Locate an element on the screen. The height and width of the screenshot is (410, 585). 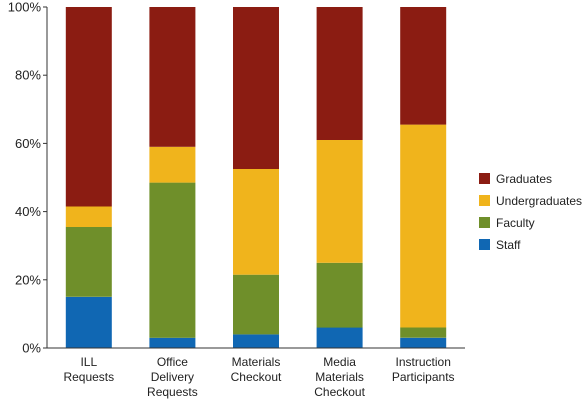
x-category-label-line: Participants is located at coordinates (423, 377).